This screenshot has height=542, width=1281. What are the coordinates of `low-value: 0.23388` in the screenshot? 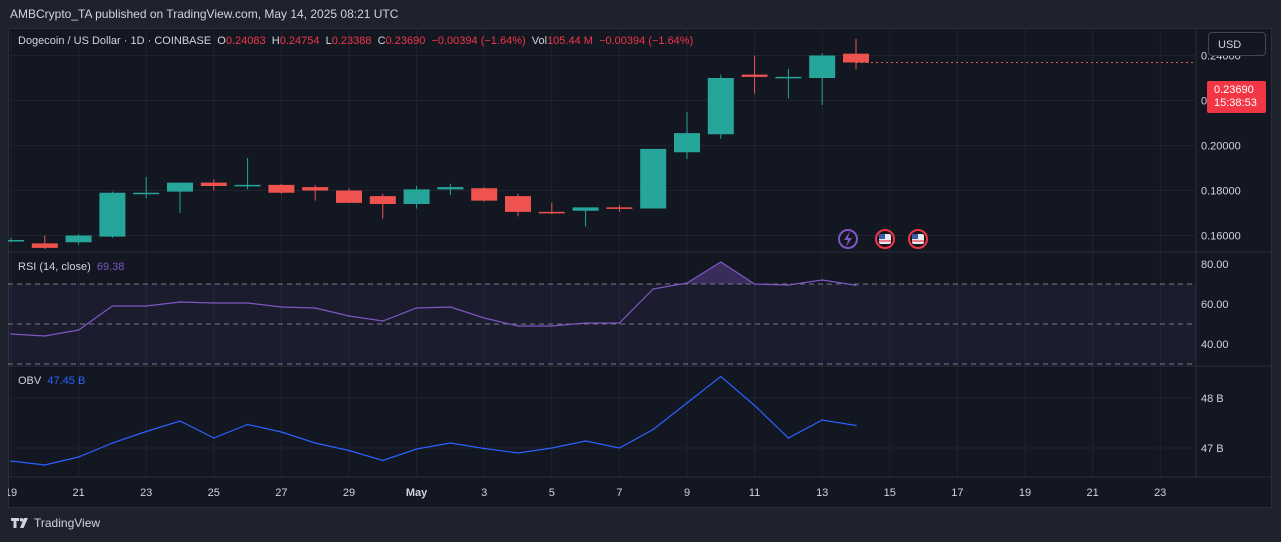 It's located at (351, 41).